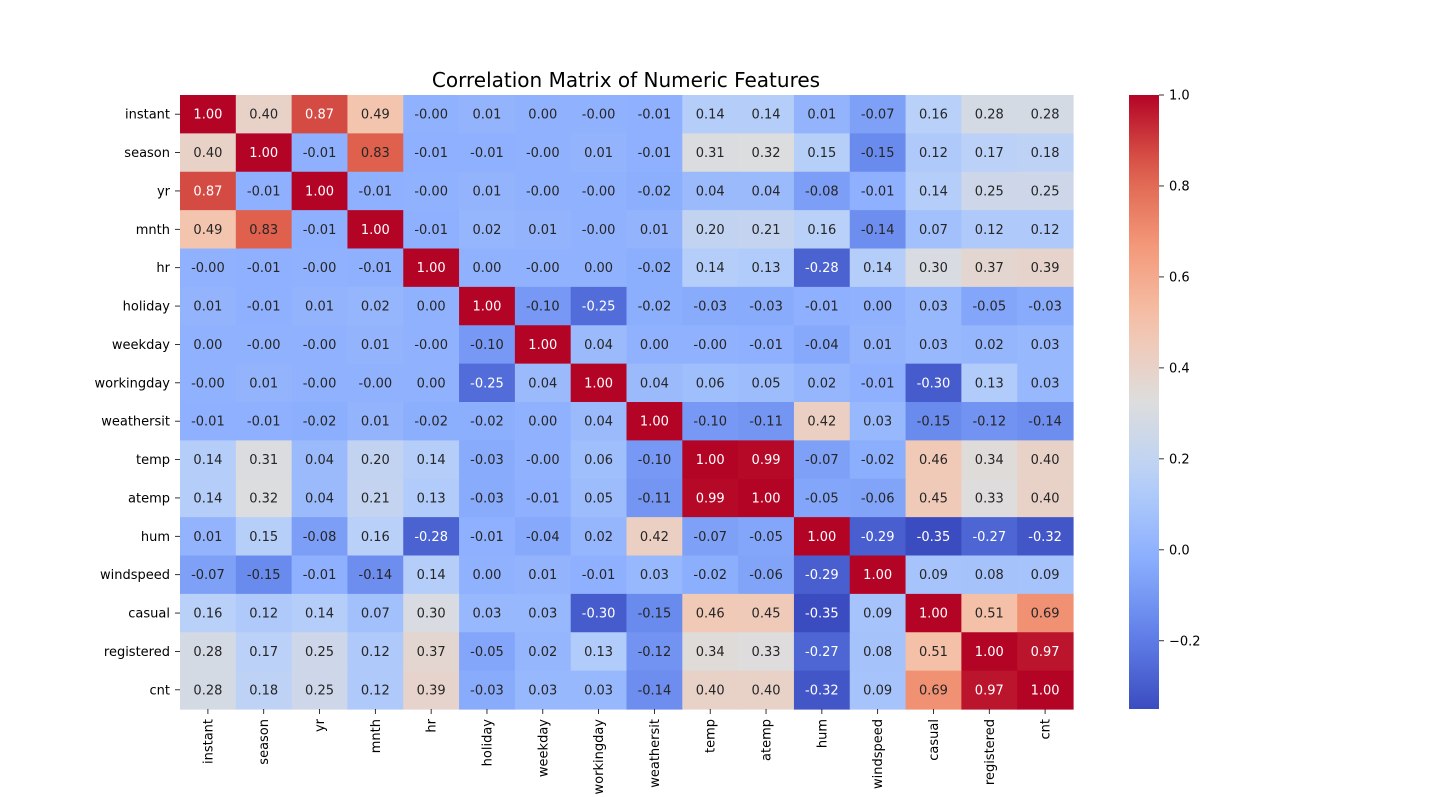 The height and width of the screenshot is (797, 1440). What do you see at coordinates (1045, 537) in the screenshot?
I see `cell-value-label: -0.32` at bounding box center [1045, 537].